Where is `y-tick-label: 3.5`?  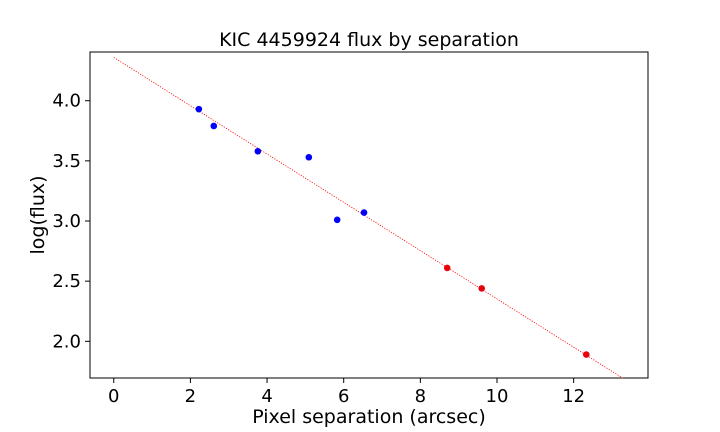
y-tick-label: 3.5 is located at coordinates (66, 161).